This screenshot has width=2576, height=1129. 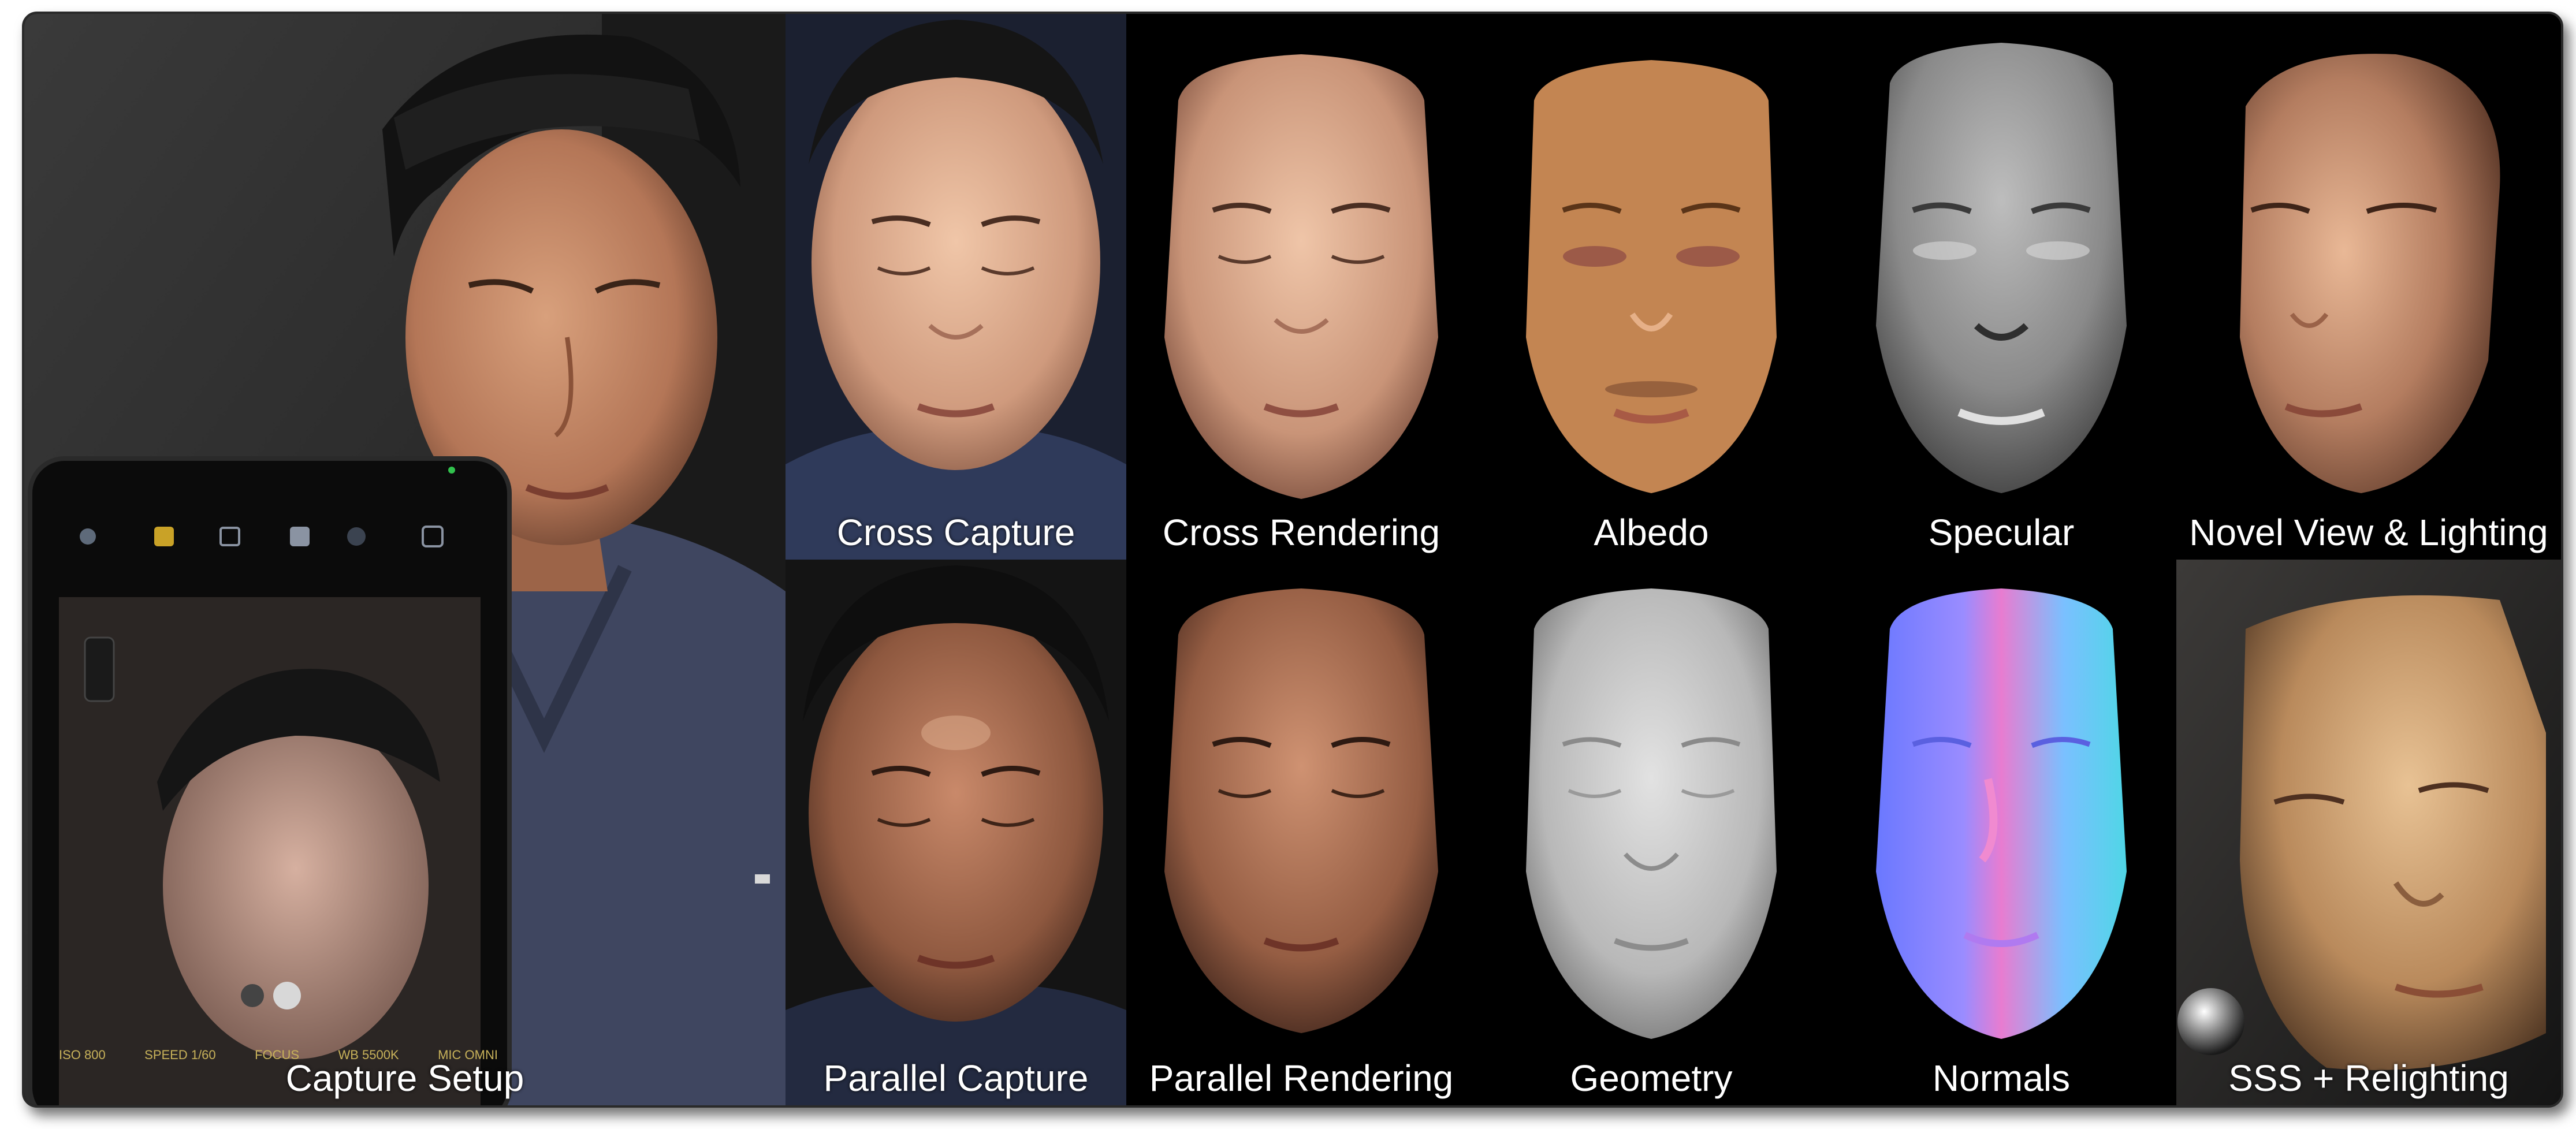 What do you see at coordinates (404, 1078) in the screenshot?
I see `caption-capture-setup: Capture Setup` at bounding box center [404, 1078].